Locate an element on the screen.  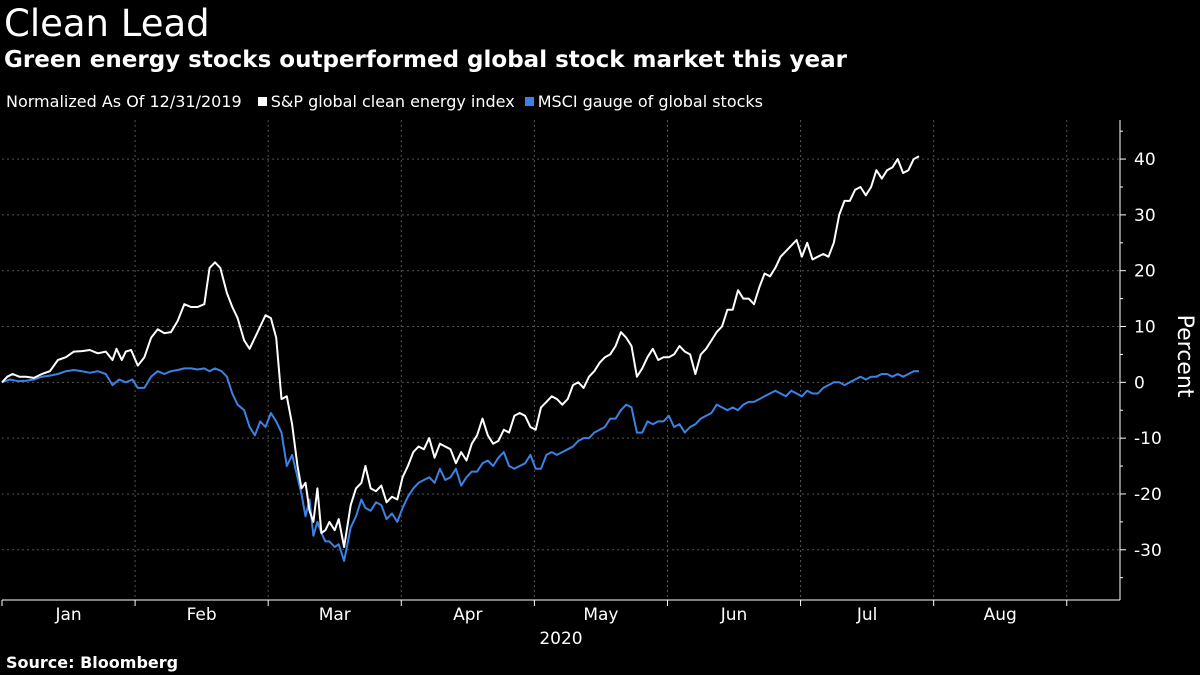
x-tick-label-jan: Jan is located at coordinates (67, 615).